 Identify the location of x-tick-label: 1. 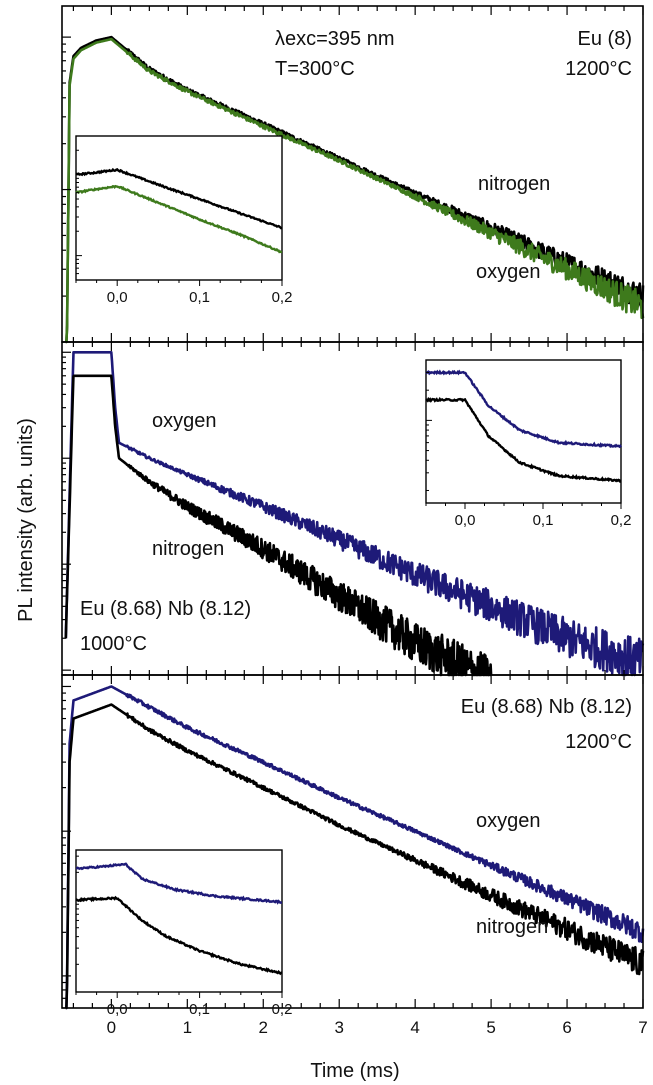
(187, 1027).